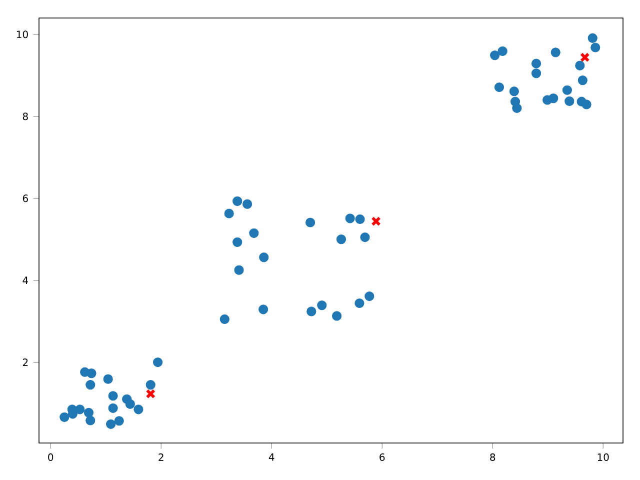 This screenshot has width=640, height=480. What do you see at coordinates (161, 457) in the screenshot?
I see `x-tick-label: 2` at bounding box center [161, 457].